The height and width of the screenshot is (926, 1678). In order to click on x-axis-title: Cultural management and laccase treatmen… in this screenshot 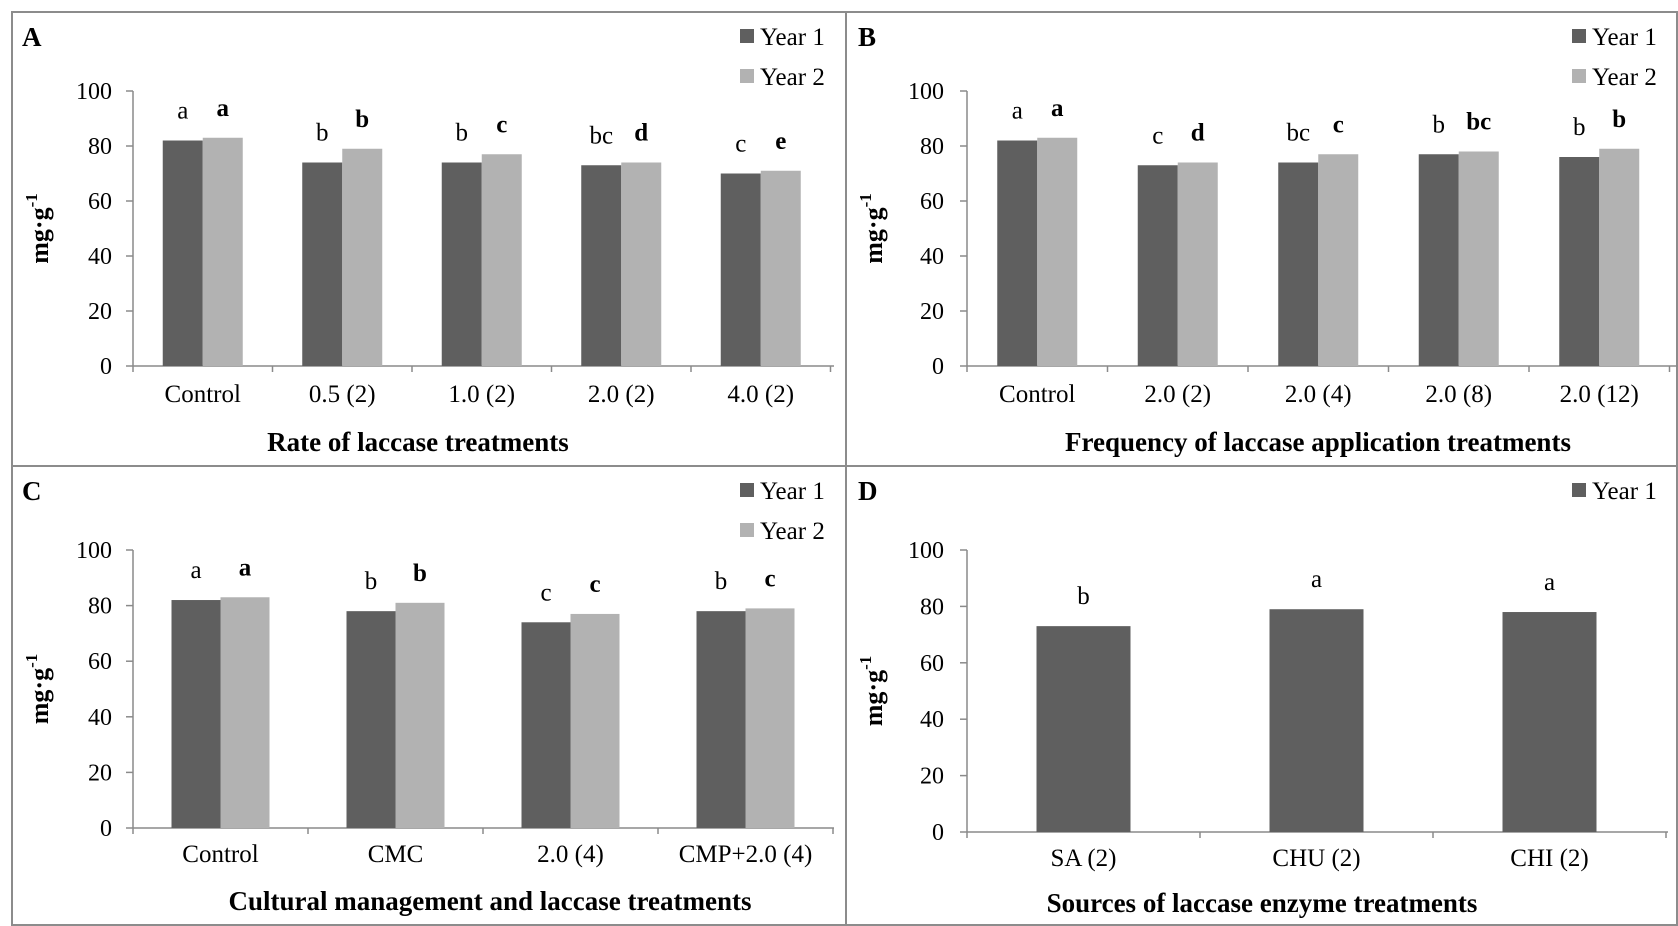, I will do `click(490, 901)`.